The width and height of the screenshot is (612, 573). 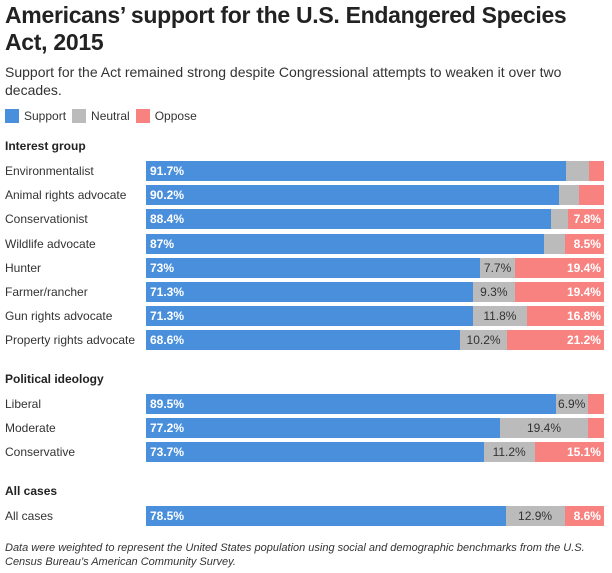 What do you see at coordinates (110, 116) in the screenshot?
I see `legend-label: Neutral` at bounding box center [110, 116].